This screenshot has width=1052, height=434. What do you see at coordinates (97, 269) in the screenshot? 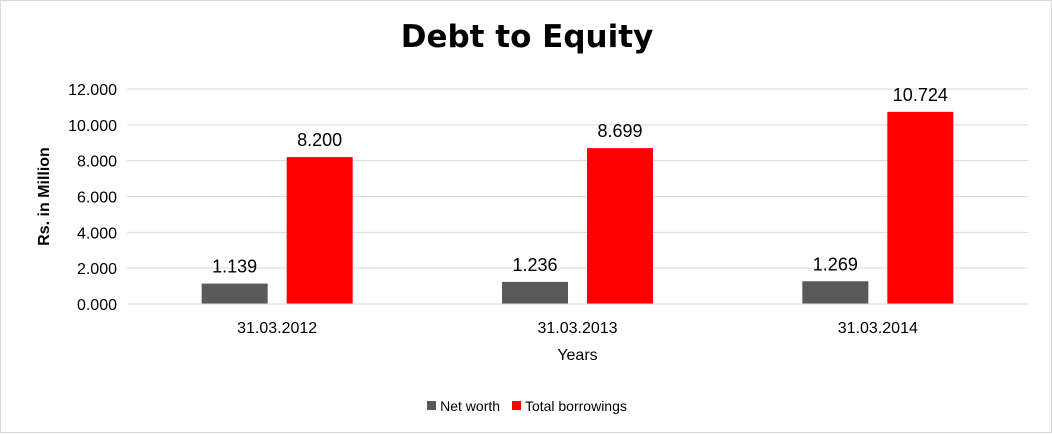
I see `y-tick-label-1: 2.000` at bounding box center [97, 269].